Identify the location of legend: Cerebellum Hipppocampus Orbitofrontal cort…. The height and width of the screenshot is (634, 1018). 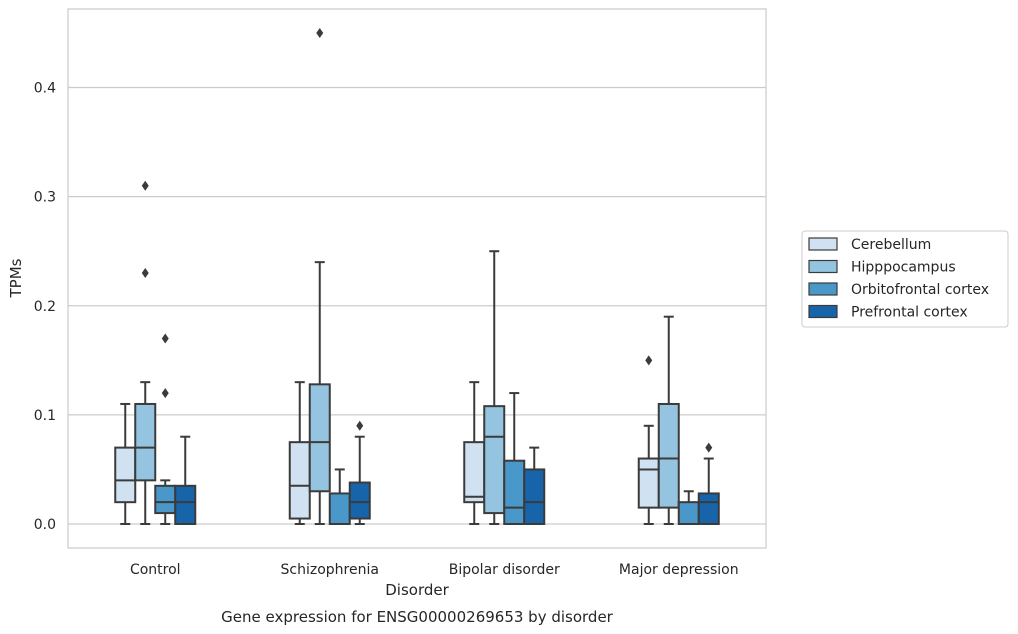
(905, 279).